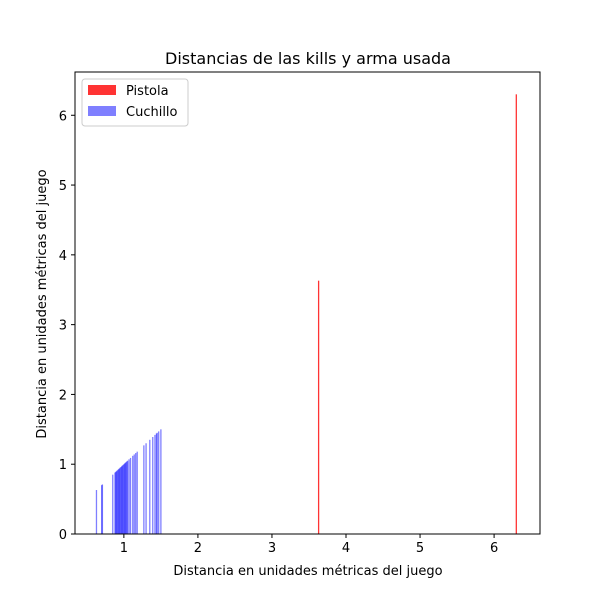  I want to click on y-tick-label-0: 0, so click(63, 535).